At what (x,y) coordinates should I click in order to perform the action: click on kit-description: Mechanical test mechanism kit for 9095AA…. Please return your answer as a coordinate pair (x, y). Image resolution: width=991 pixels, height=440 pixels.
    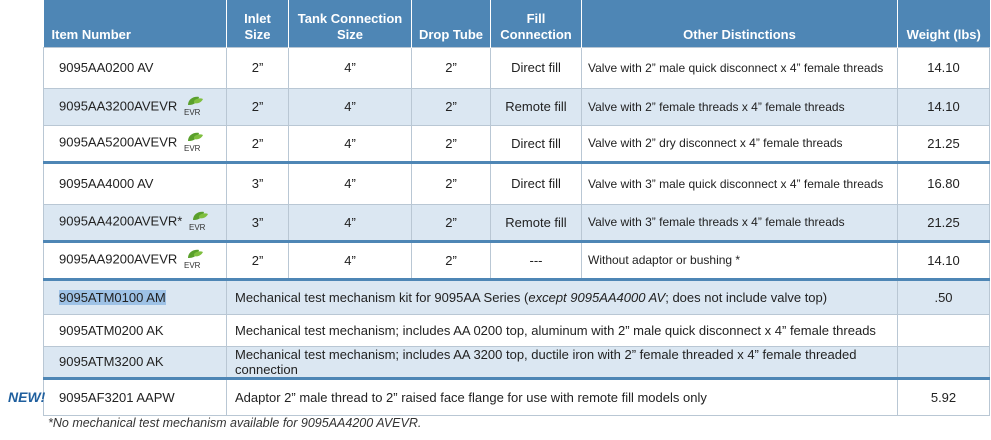
    Looking at the image, I should click on (562, 296).